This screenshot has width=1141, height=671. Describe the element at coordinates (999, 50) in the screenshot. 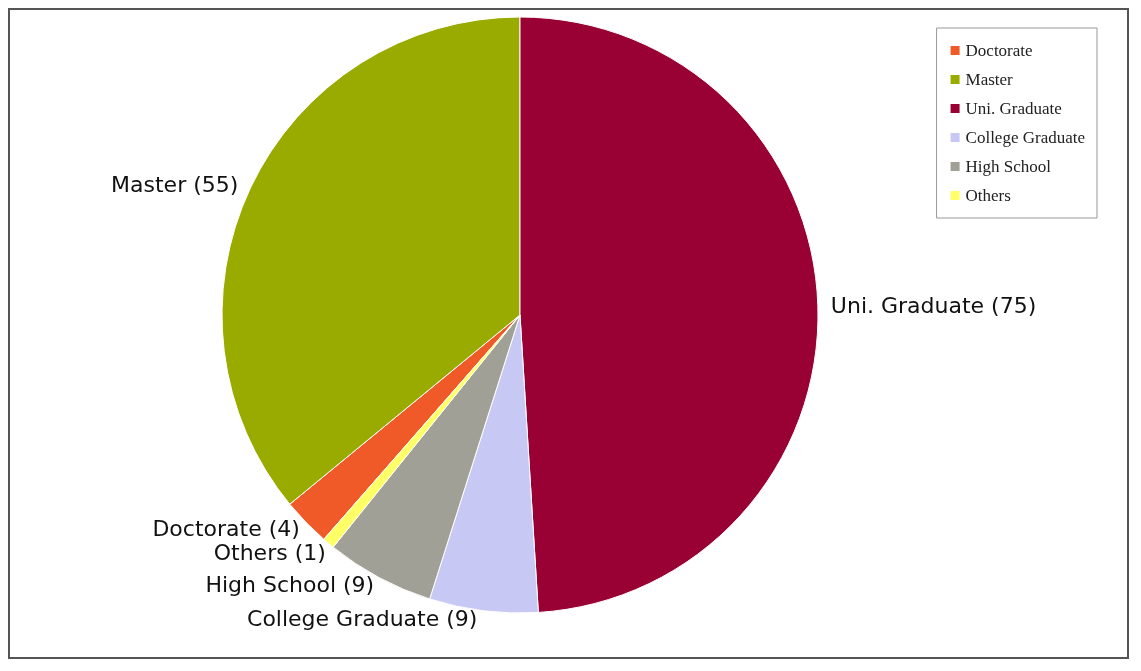

I see `legend-label: Doctorate` at that location.